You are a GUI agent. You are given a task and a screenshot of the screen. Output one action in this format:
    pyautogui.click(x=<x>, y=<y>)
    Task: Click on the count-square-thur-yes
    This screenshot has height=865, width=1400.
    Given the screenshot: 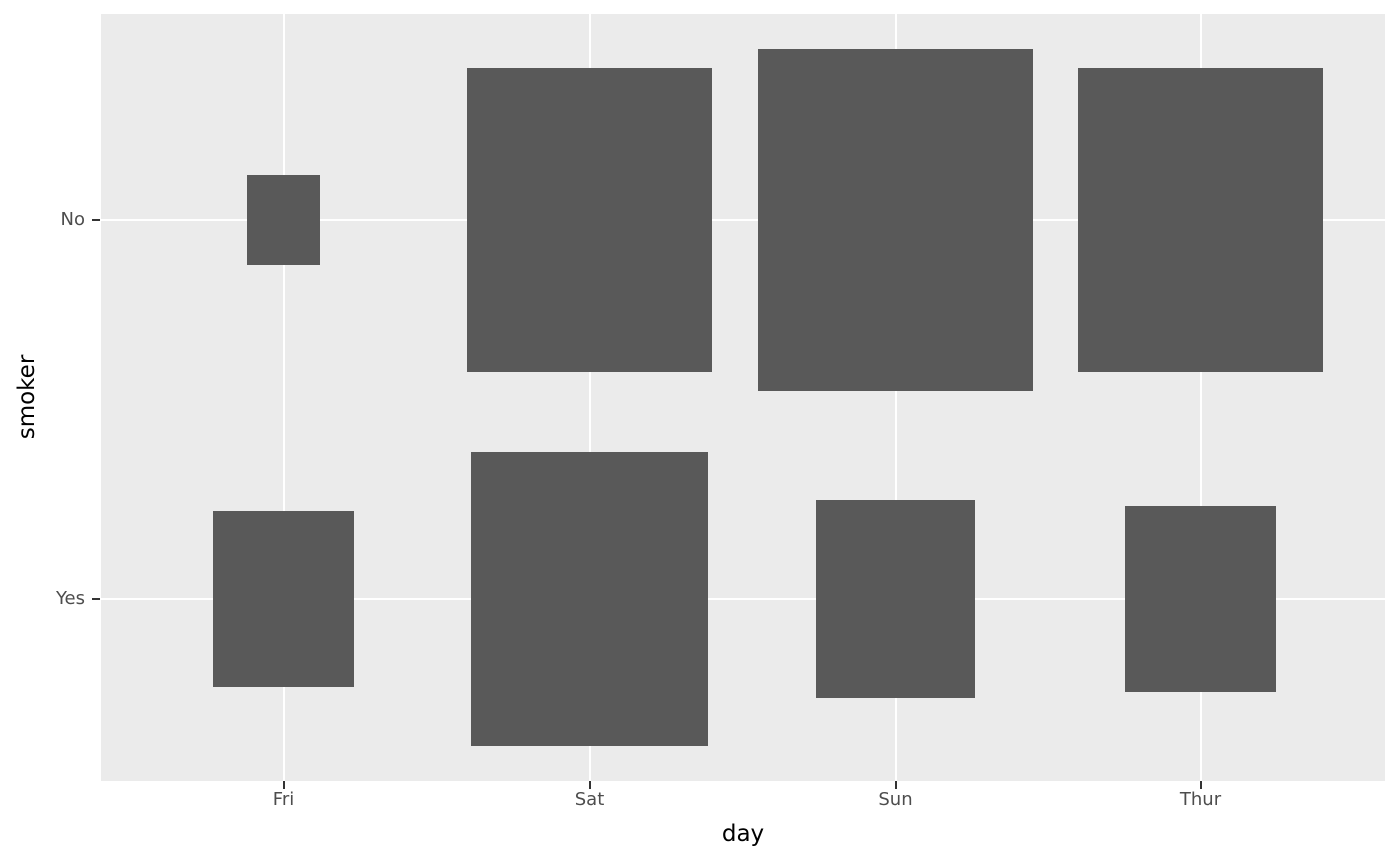 What is the action you would take?
    pyautogui.click(x=1200, y=599)
    